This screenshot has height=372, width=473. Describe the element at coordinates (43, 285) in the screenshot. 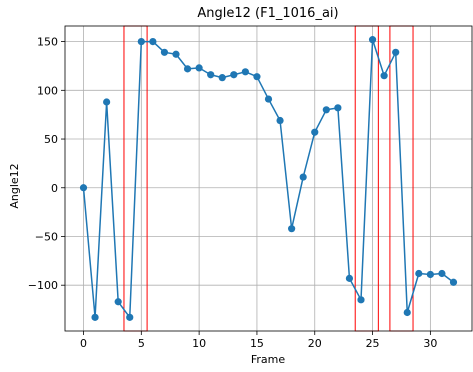

I see `y-tick-label: −100` at that location.